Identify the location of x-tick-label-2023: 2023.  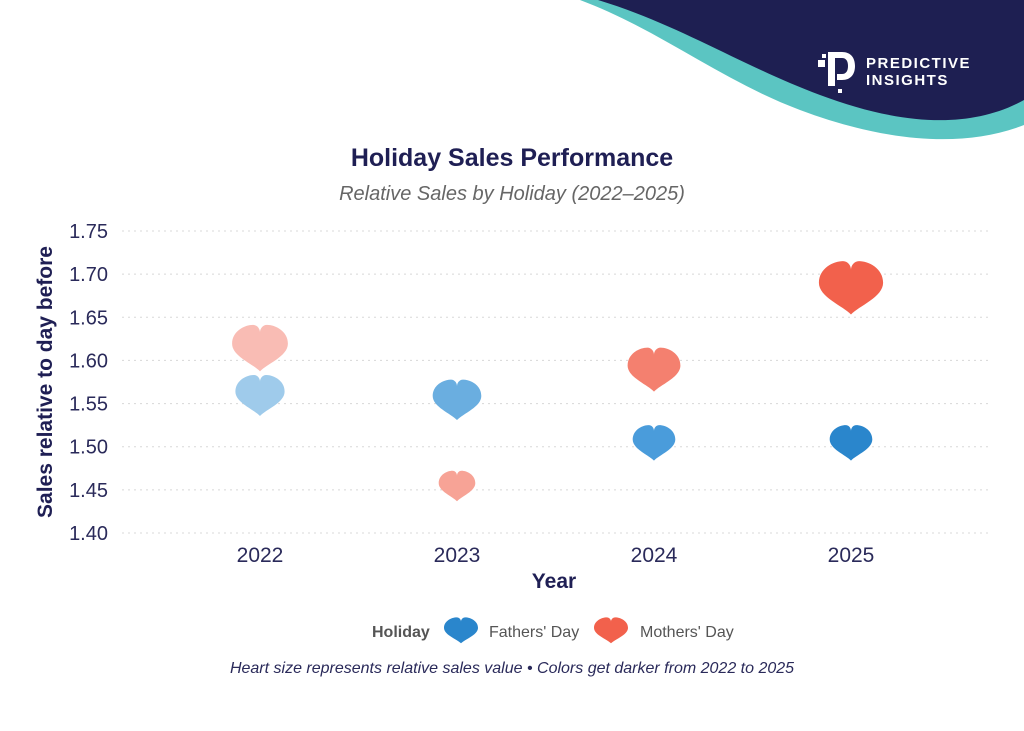
(457, 555).